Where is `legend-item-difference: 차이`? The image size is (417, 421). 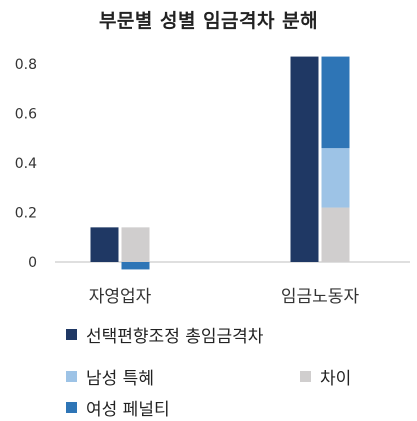
legend-item-difference: 차이 is located at coordinates (325, 376).